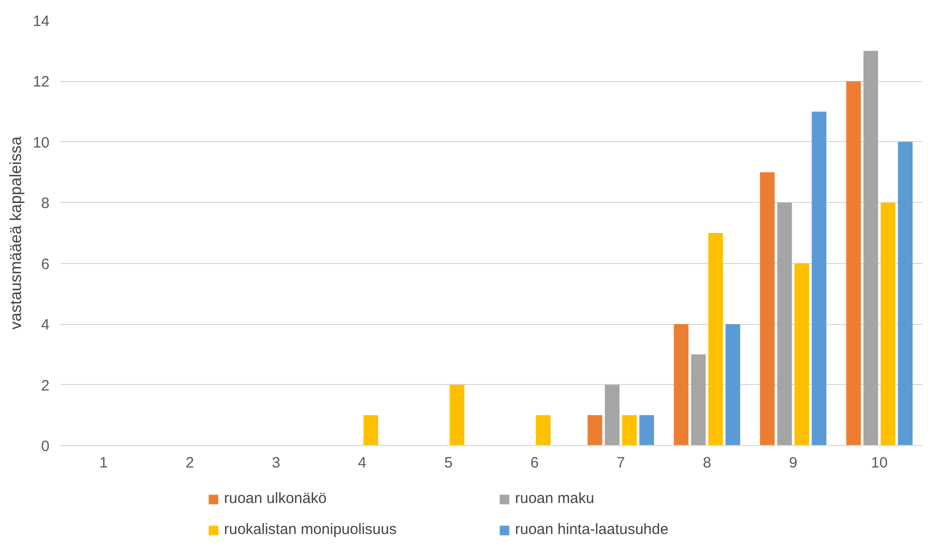  I want to click on y-tick-label: 14, so click(41, 21).